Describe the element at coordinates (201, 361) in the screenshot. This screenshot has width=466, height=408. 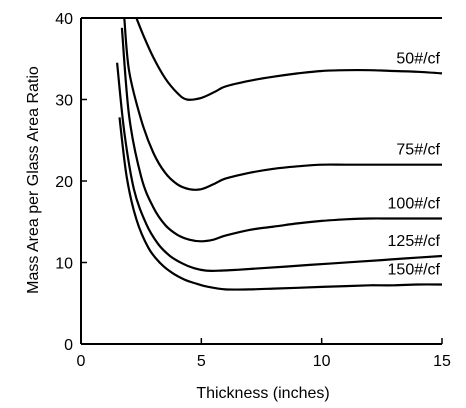
I see `x-tick-label: 5` at that location.